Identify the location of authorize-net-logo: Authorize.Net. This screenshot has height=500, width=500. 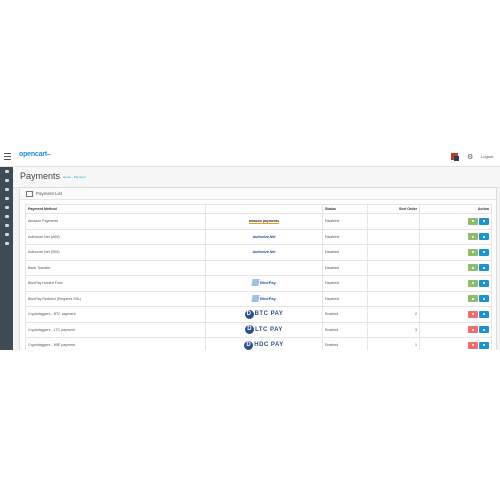
(264, 252).